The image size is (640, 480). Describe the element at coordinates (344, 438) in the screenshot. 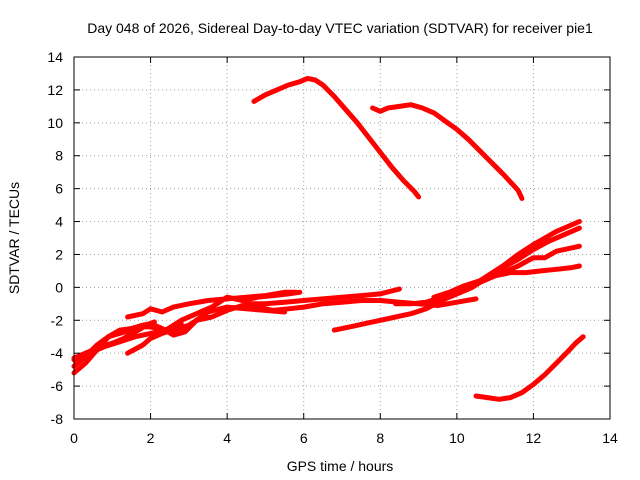

I see `x-tick-labels: 0 2 4 6 8 10 12 14` at that location.